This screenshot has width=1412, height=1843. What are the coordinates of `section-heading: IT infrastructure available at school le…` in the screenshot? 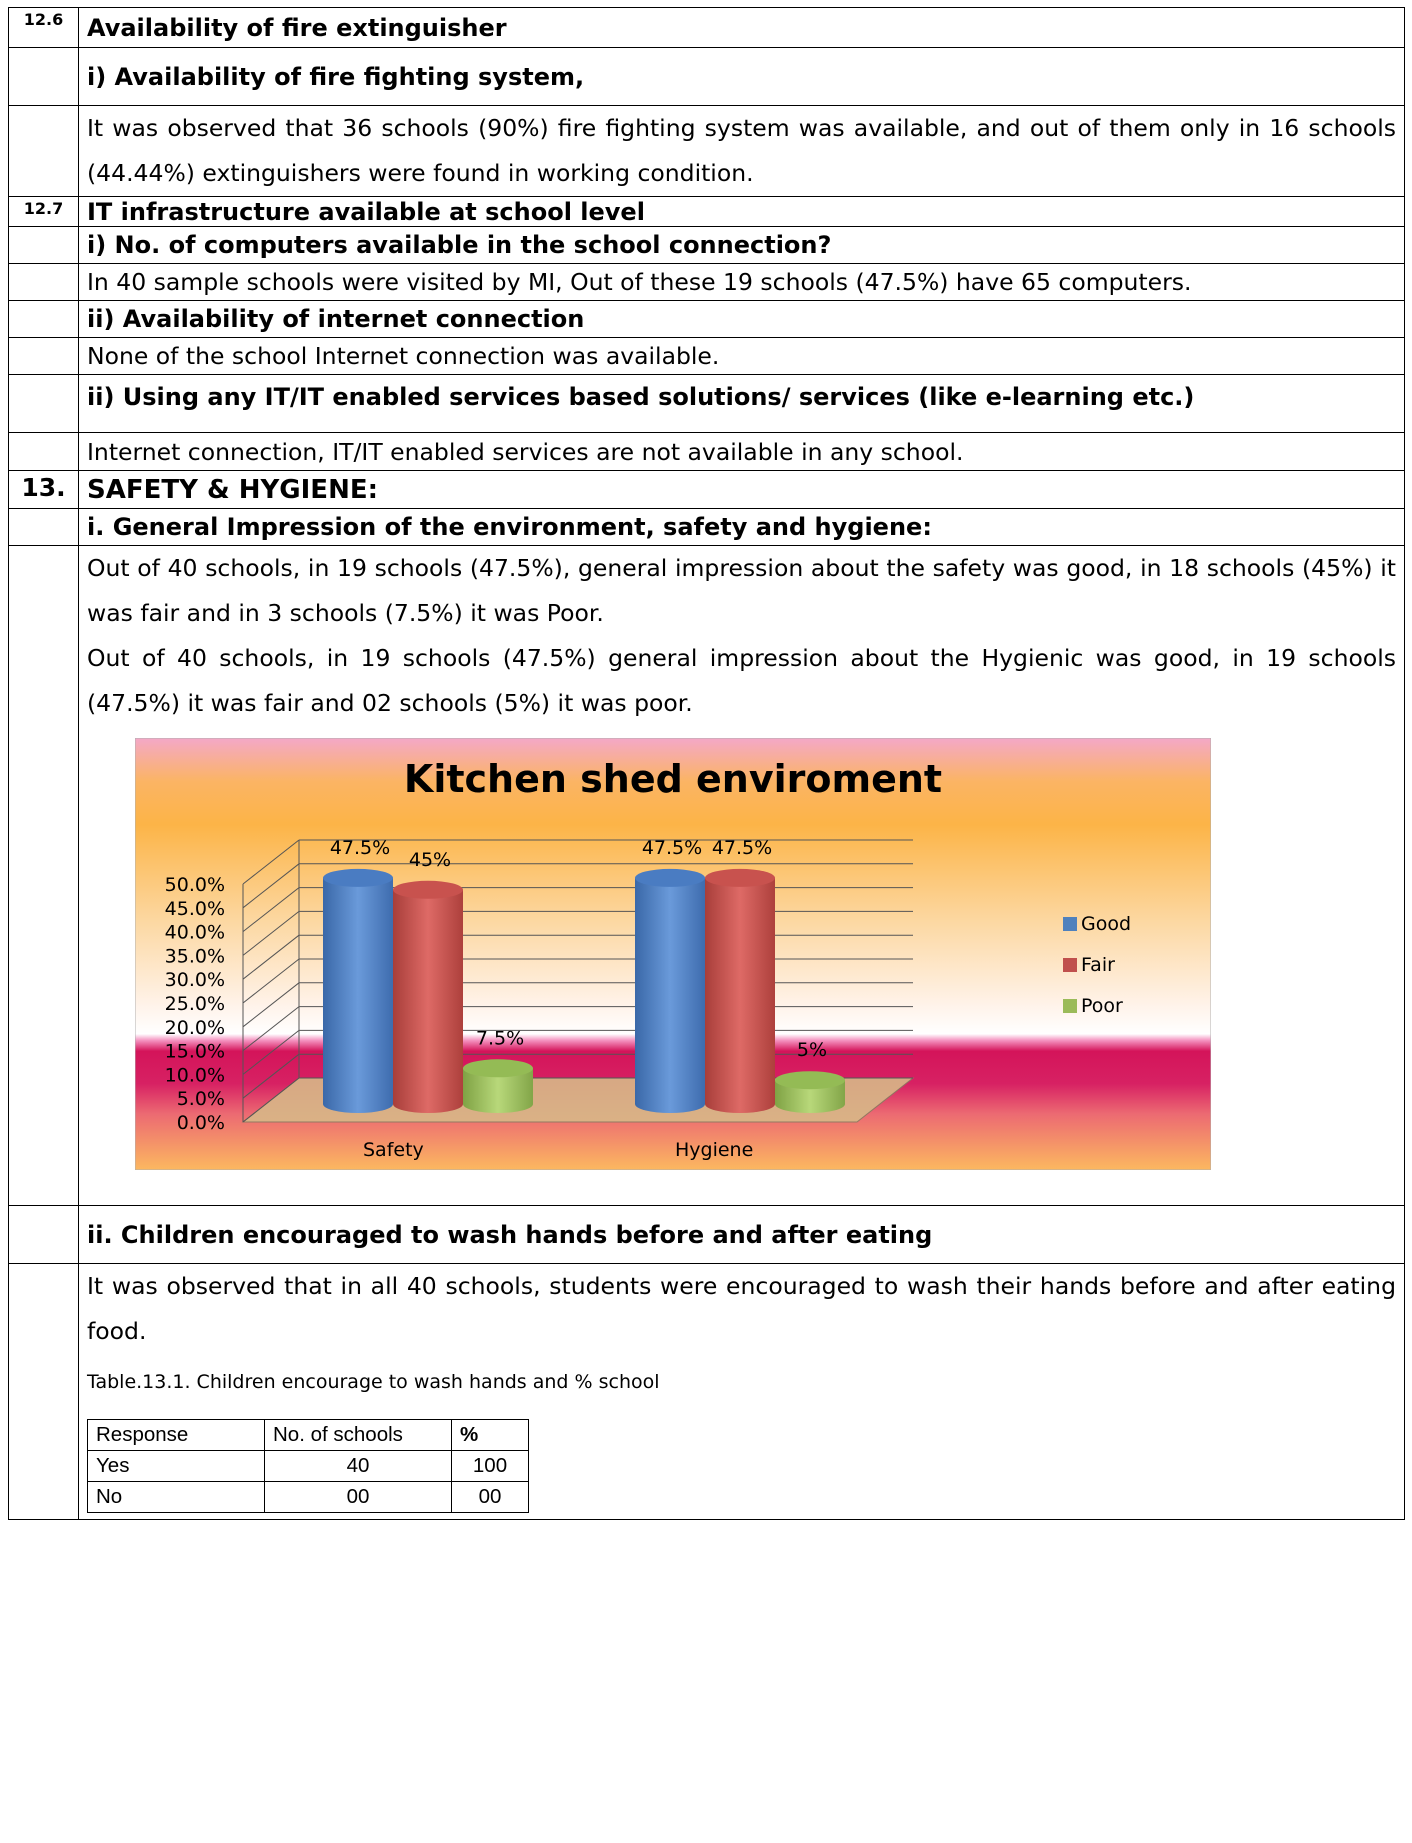 It's located at (741, 211).